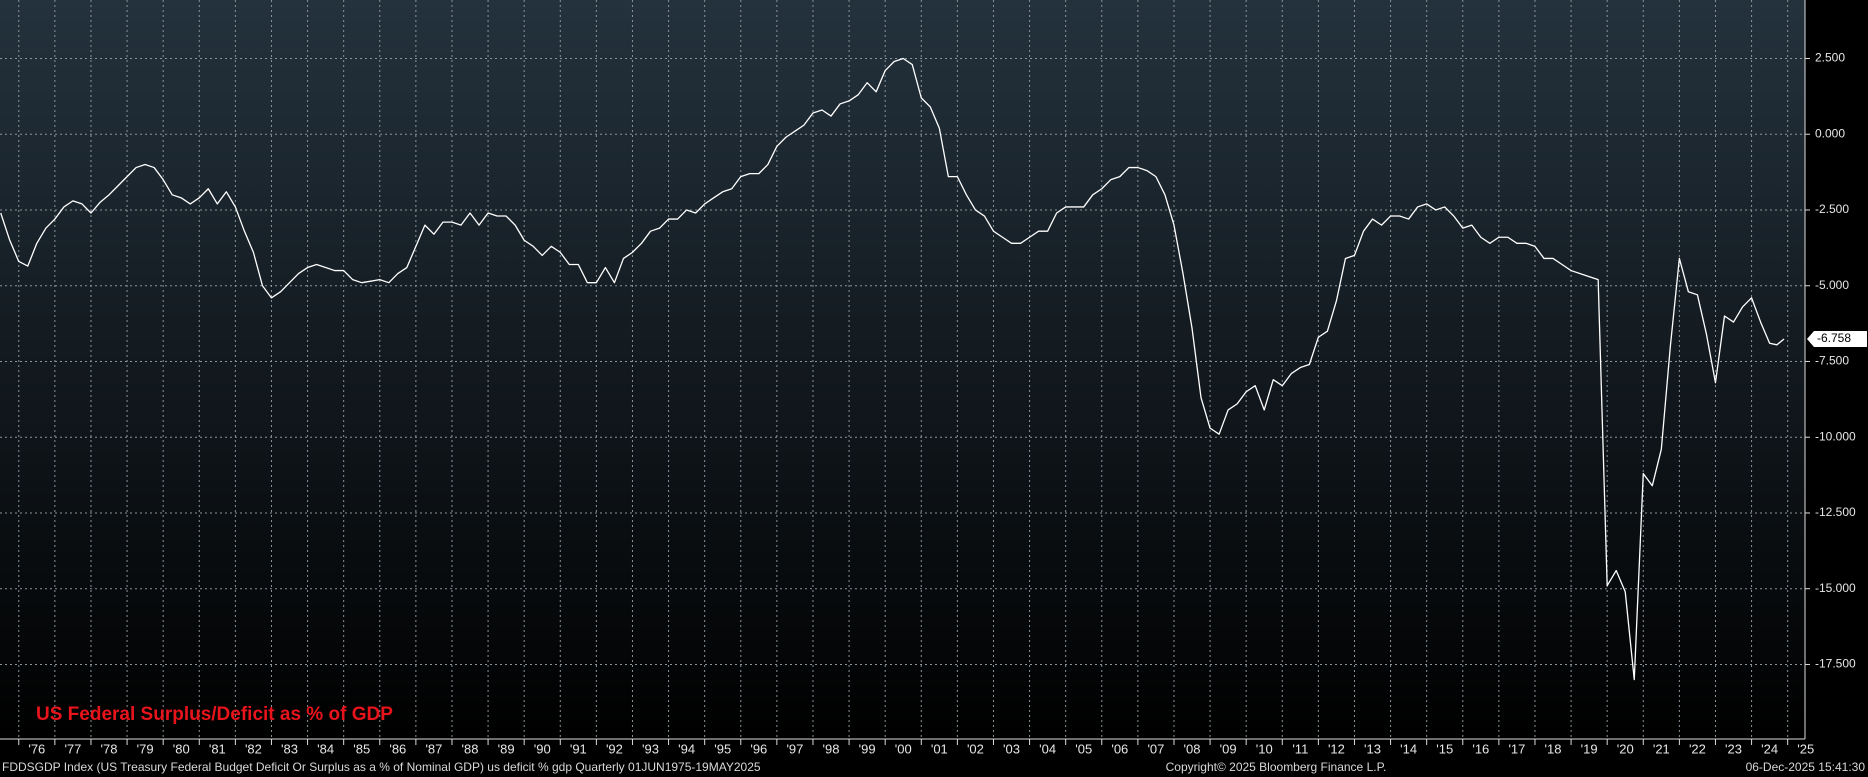 Image resolution: width=1868 pixels, height=777 pixels. I want to click on axis-background, so click(1836, 388).